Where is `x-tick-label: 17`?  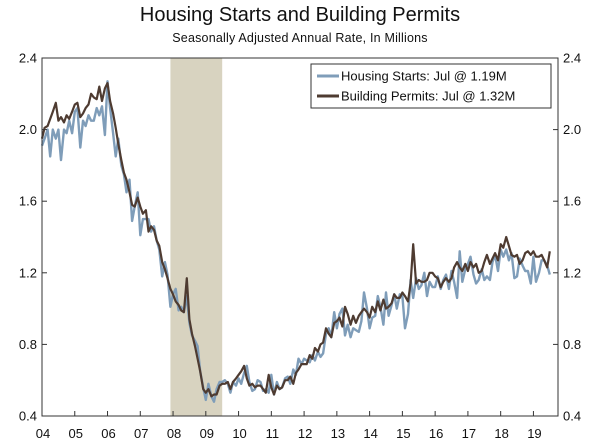
x-tick-label: 17 is located at coordinates (469, 433).